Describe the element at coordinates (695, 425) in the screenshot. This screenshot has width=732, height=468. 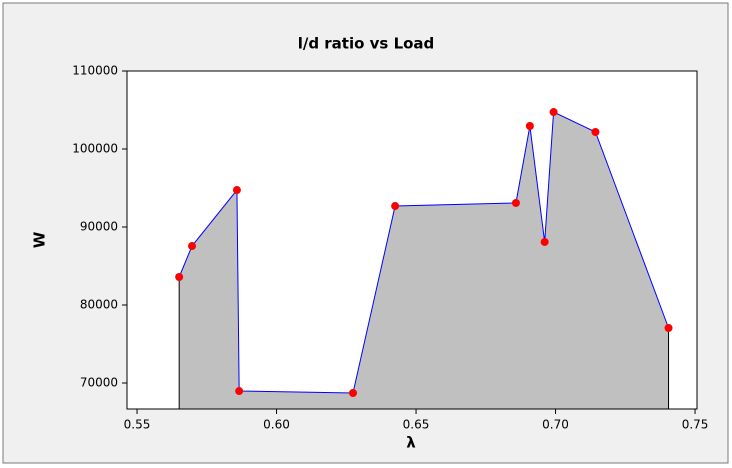
I see `x-tick-label: 0.75` at that location.